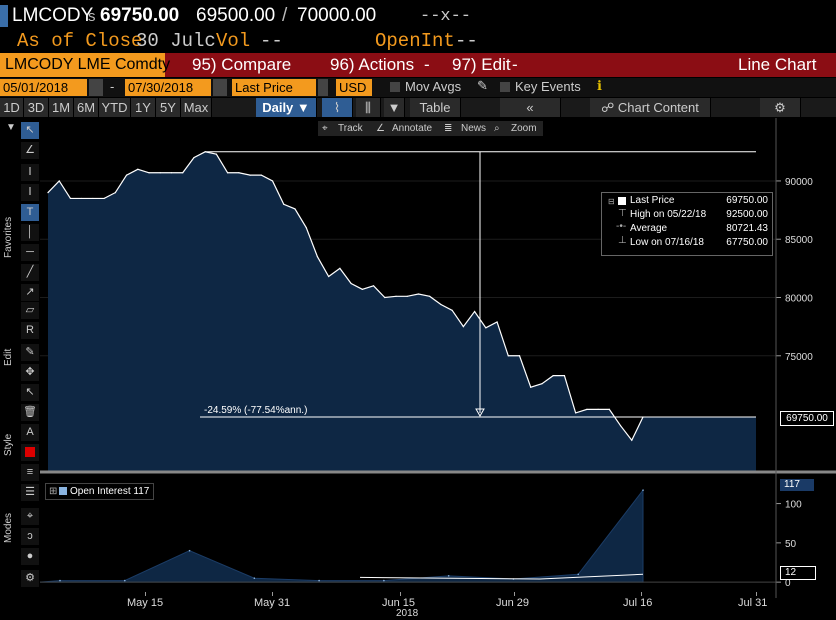 This screenshot has height=620, width=836. Describe the element at coordinates (196, 107) in the screenshot. I see `tab-max: Max` at that location.